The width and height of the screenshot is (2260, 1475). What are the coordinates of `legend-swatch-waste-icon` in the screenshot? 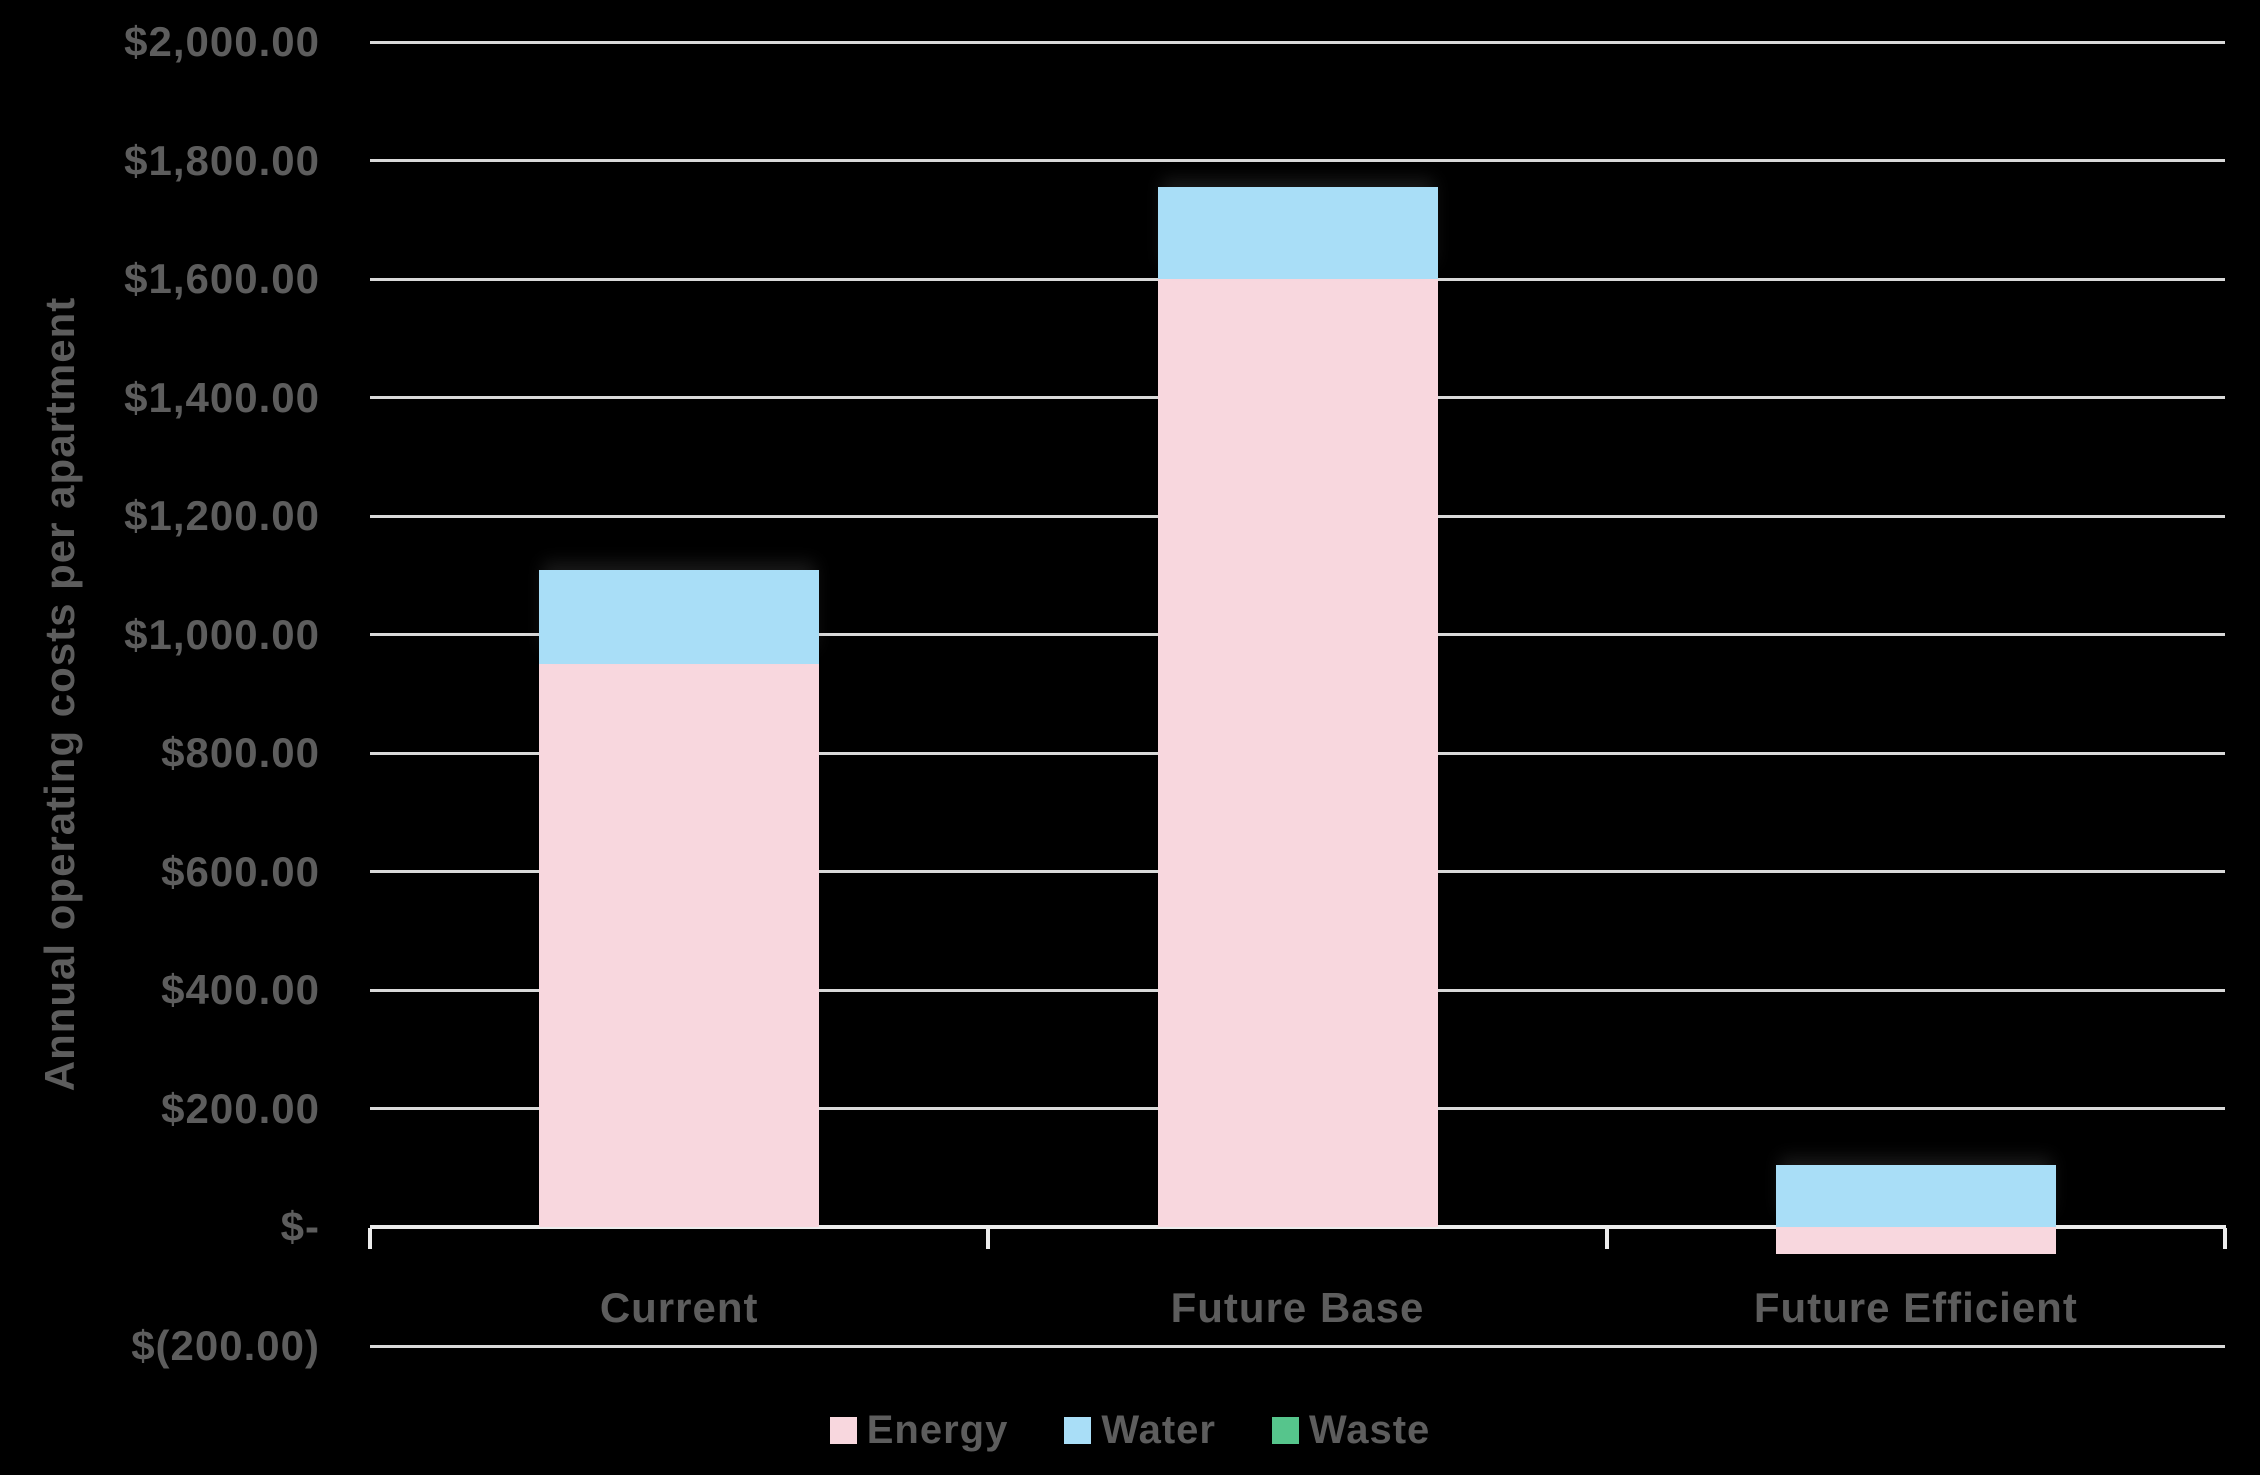 It's located at (1285, 1430).